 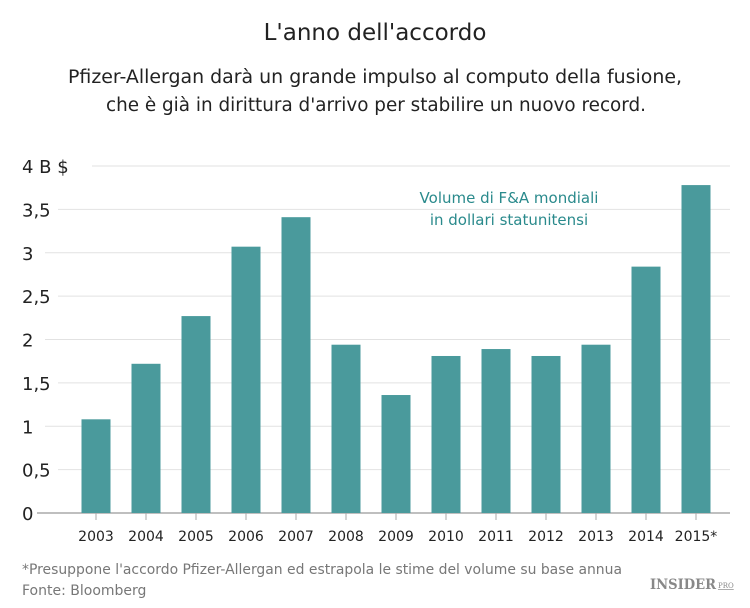 I want to click on bar-2003, so click(x=96, y=466).